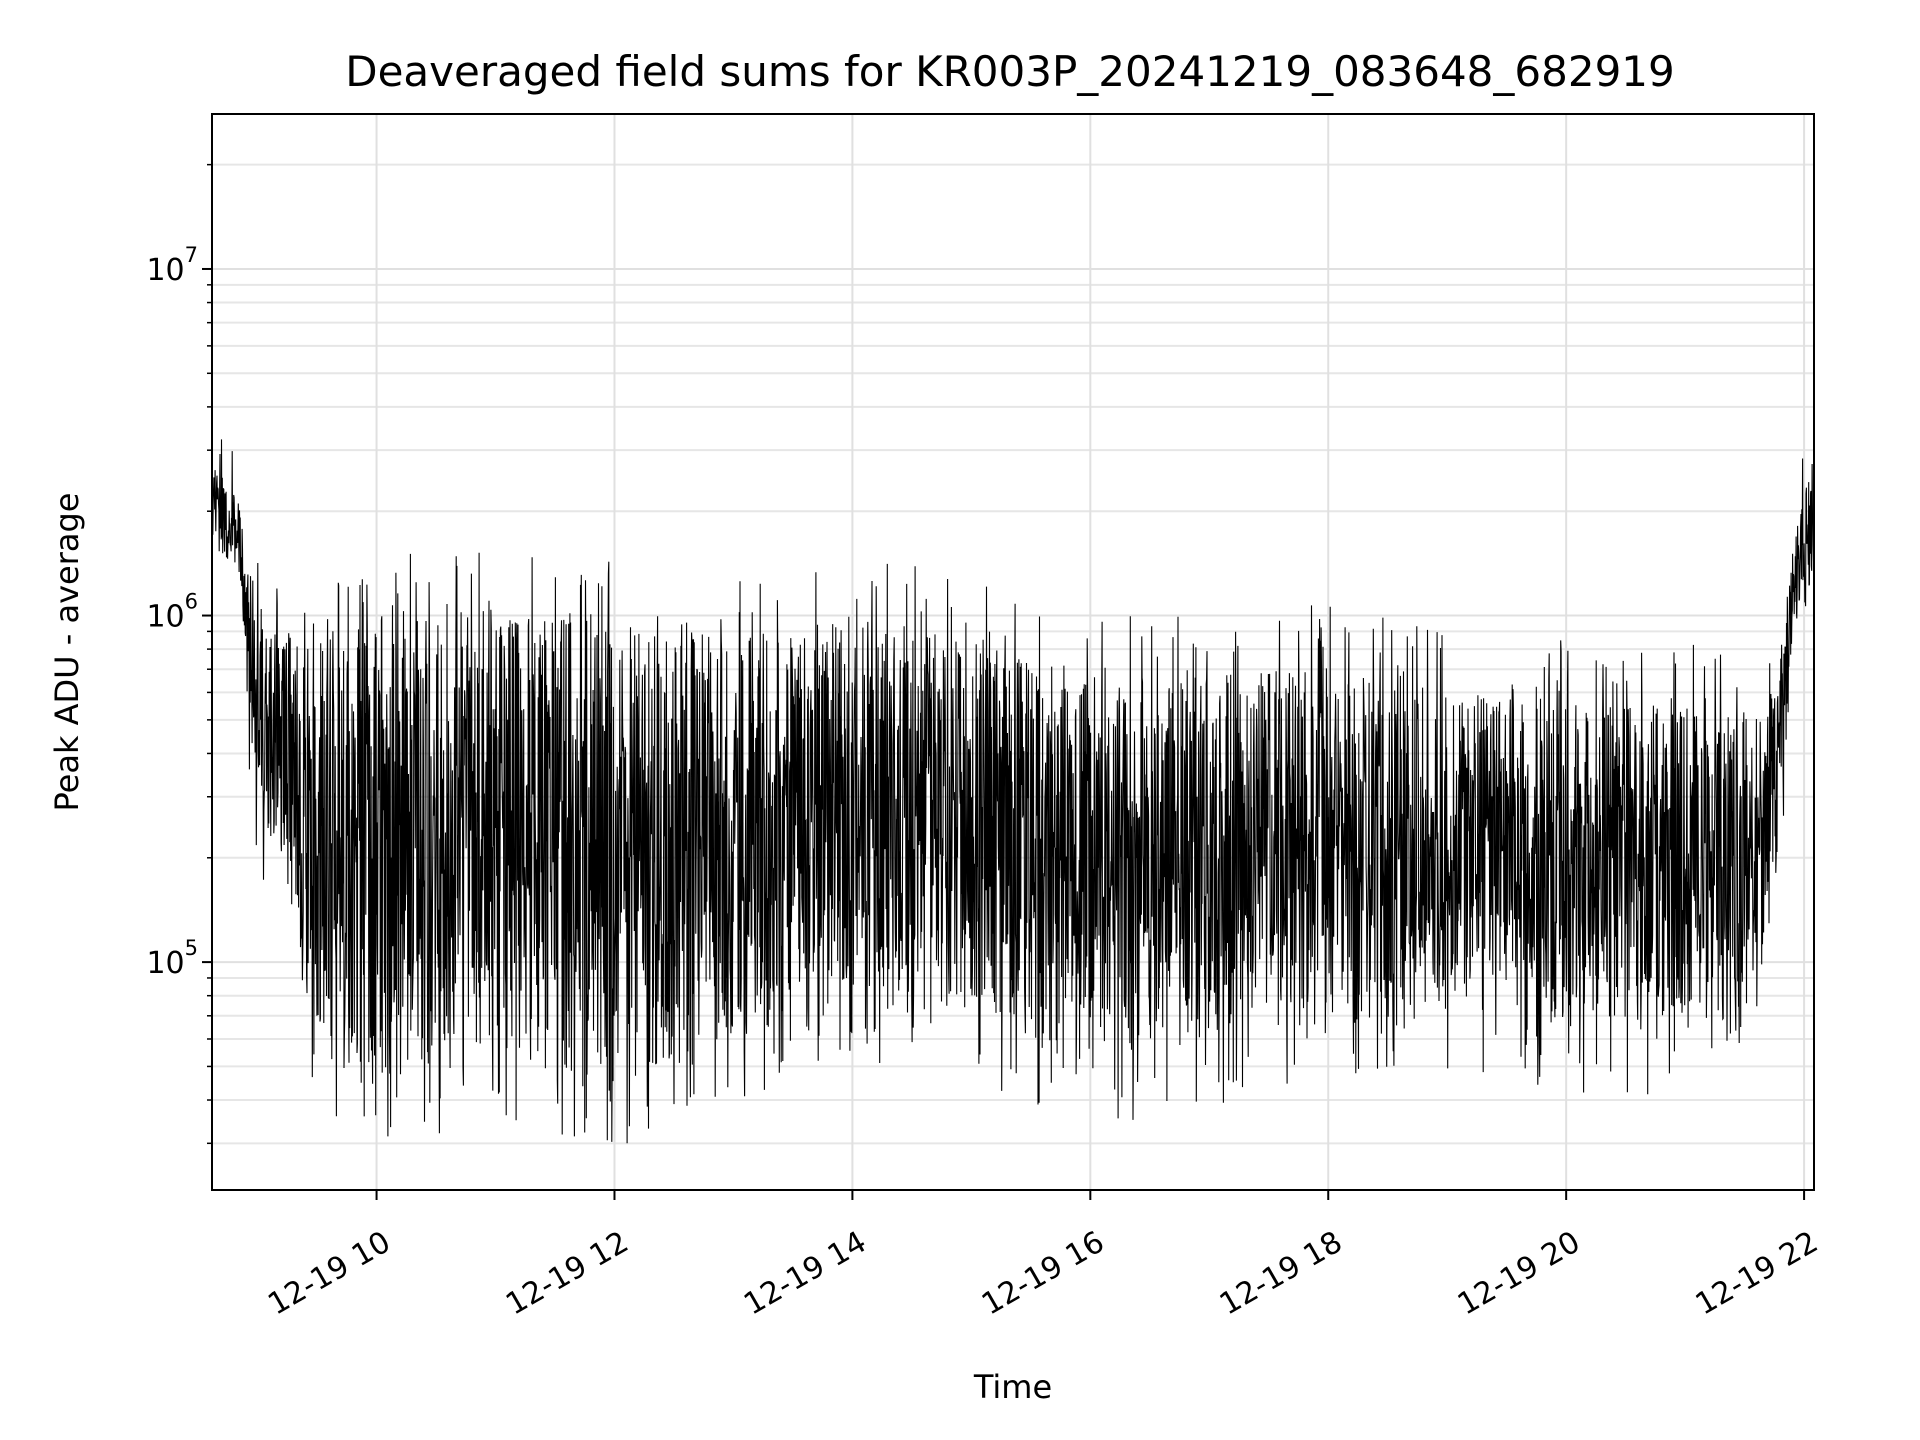 The image size is (1920, 1440). Describe the element at coordinates (1012, 1387) in the screenshot. I see `x-axis-title: Time` at that location.